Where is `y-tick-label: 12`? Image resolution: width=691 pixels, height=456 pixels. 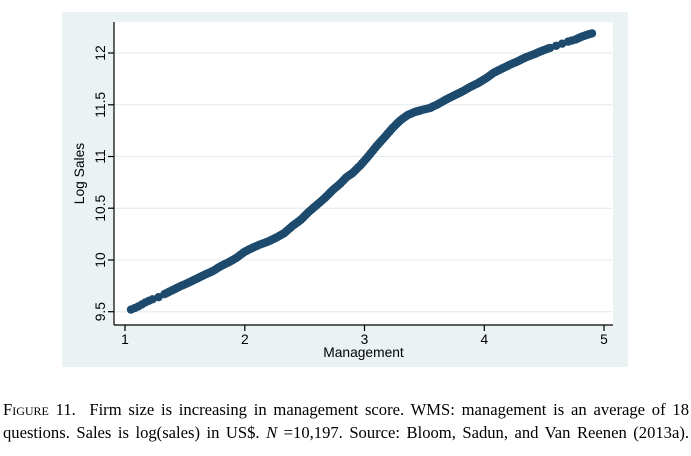 y-tick-label: 12 is located at coordinates (100, 52).